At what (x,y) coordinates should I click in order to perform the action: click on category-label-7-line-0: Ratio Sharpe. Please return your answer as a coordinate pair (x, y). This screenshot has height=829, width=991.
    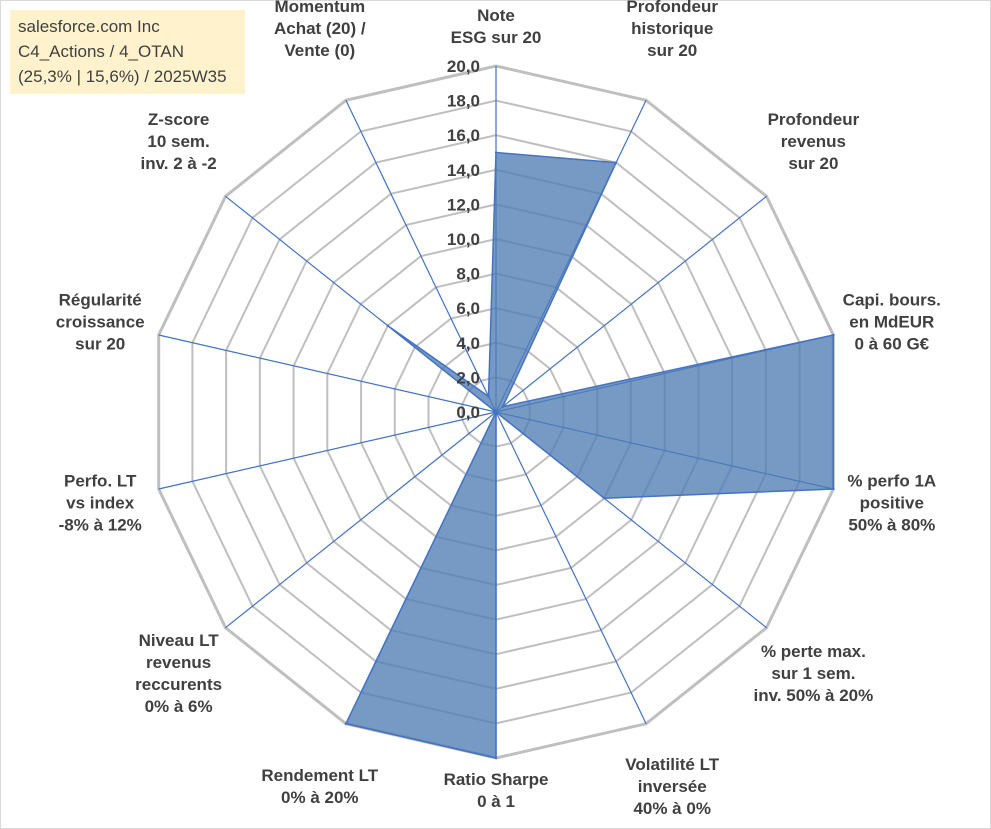
    Looking at the image, I should click on (496, 779).